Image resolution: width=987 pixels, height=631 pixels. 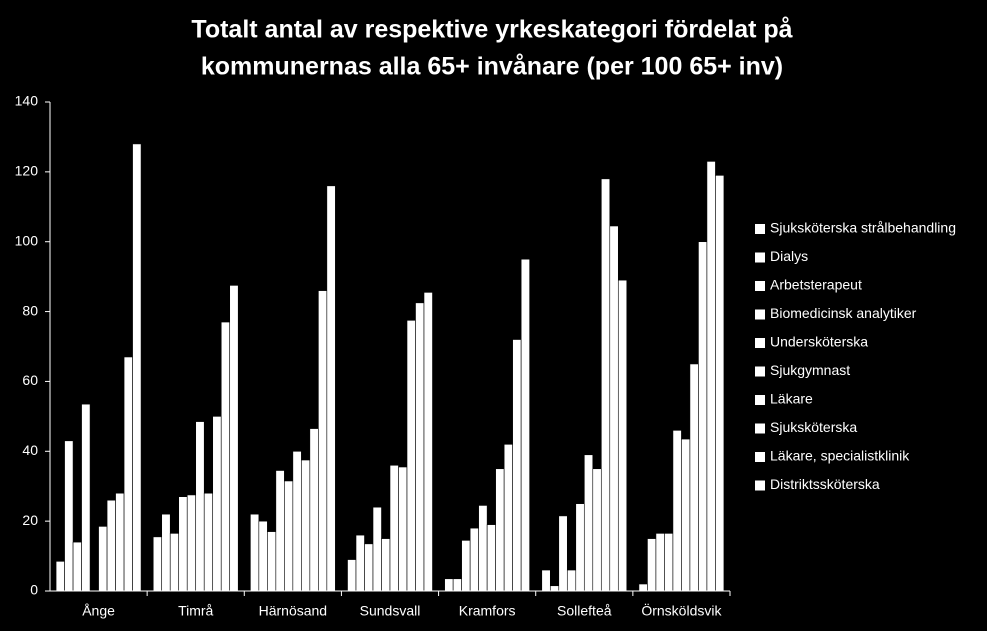 What do you see at coordinates (789, 256) in the screenshot?
I see `legend-label: Dialys` at bounding box center [789, 256].